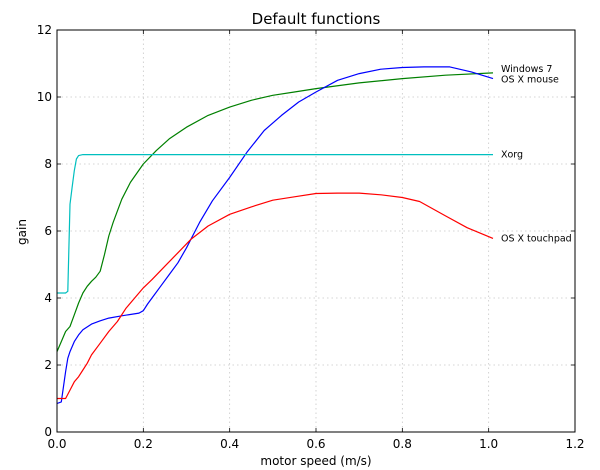  Describe the element at coordinates (48, 164) in the screenshot. I see `y-tick-label: 8` at that location.